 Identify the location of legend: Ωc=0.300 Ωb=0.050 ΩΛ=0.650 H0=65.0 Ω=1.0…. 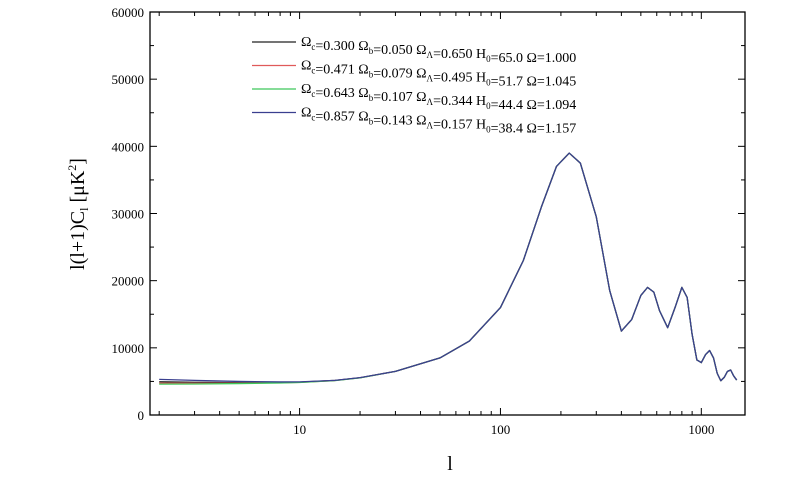
(414, 86).